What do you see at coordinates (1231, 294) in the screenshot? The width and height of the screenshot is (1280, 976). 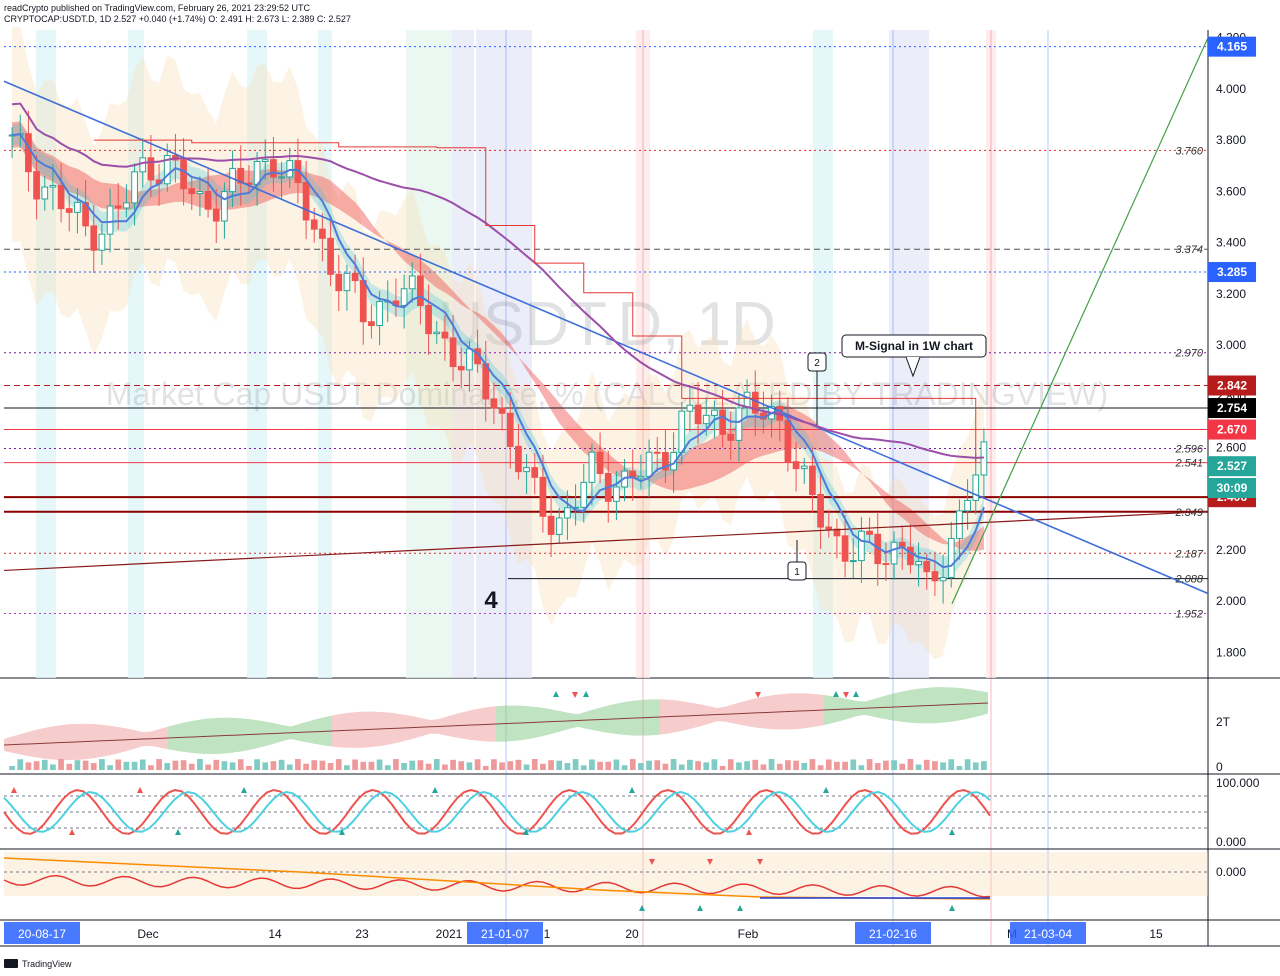 I see `y-tick-3.200: 3.200` at bounding box center [1231, 294].